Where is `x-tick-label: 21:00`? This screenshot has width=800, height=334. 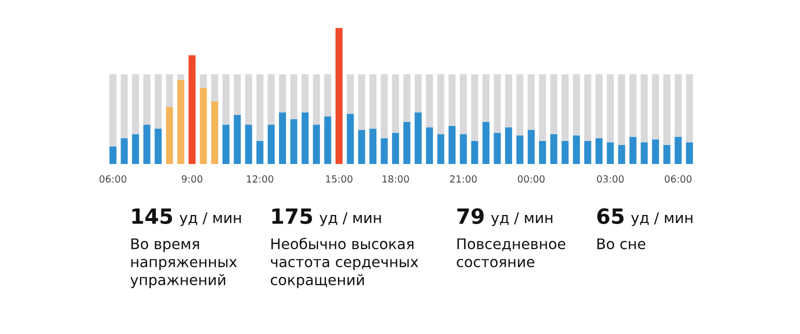 x-tick-label: 21:00 is located at coordinates (463, 179).